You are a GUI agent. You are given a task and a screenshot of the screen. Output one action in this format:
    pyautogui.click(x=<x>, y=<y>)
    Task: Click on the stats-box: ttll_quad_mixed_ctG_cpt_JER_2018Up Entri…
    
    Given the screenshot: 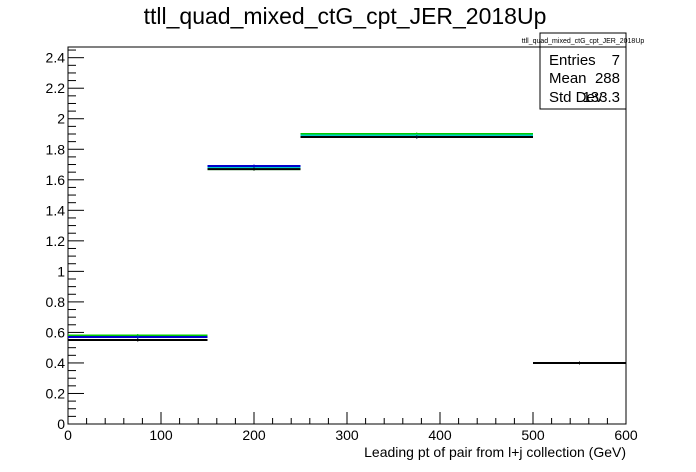 What is the action you would take?
    pyautogui.click(x=583, y=71)
    